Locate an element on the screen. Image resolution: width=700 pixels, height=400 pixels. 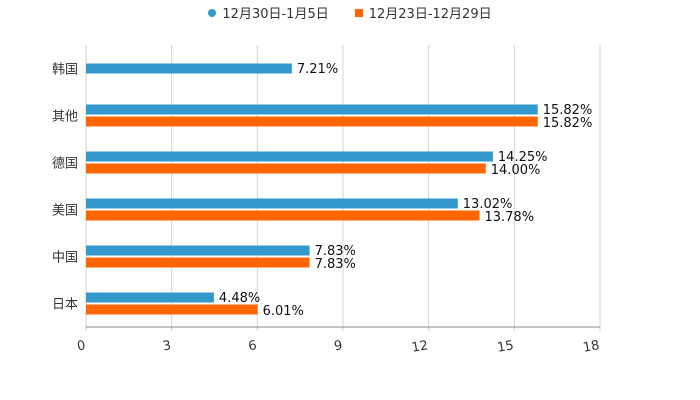
data-label-series-b: 13.78% is located at coordinates (509, 217).